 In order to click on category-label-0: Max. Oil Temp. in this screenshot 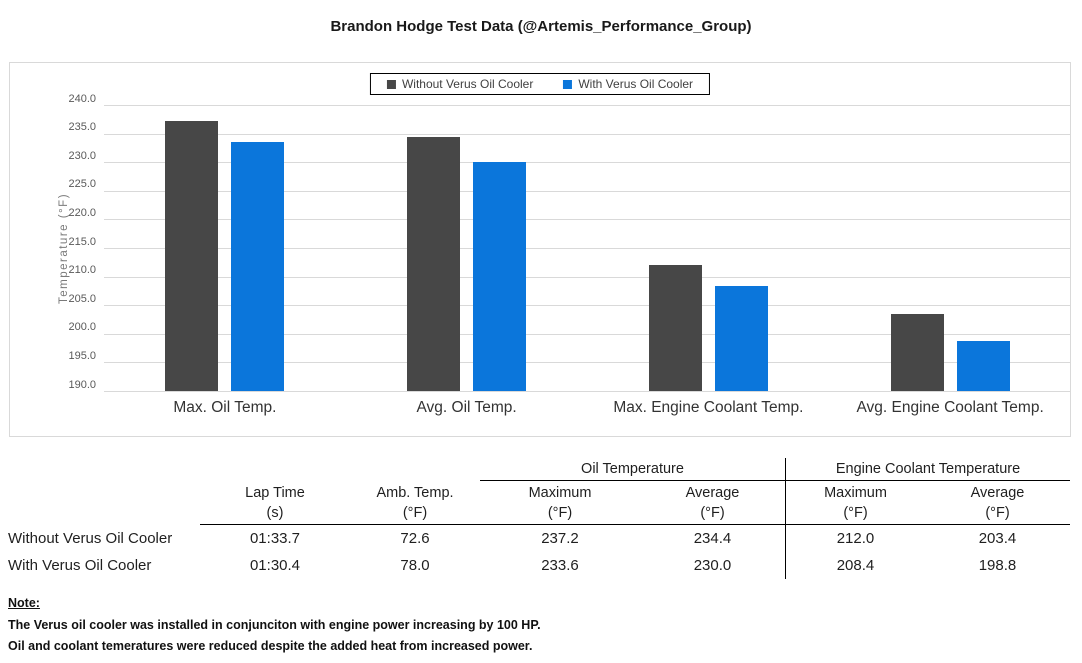, I will do `click(225, 407)`.